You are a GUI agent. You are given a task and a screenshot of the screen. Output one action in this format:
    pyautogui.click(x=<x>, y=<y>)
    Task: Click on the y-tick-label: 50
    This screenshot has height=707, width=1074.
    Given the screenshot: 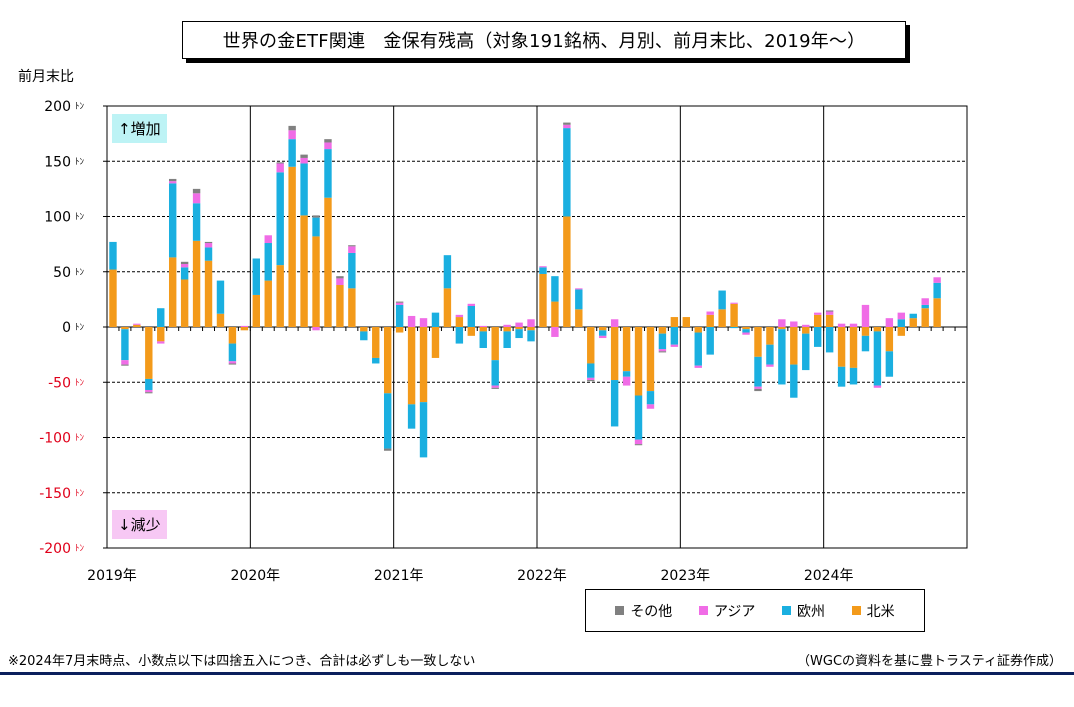 What is the action you would take?
    pyautogui.click(x=62, y=273)
    